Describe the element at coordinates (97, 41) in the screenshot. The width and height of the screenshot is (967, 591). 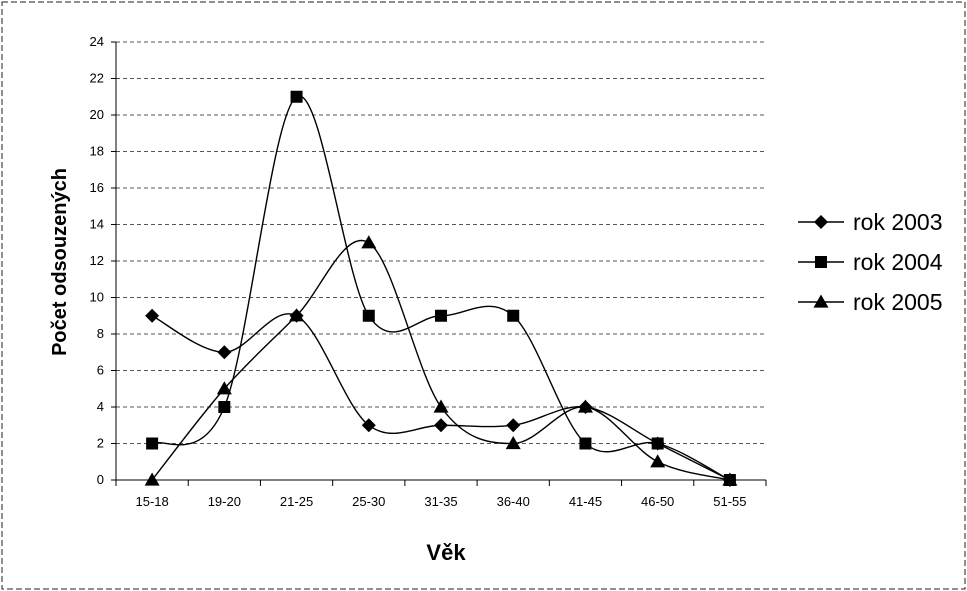
I see `y-tick-label: 24` at that location.